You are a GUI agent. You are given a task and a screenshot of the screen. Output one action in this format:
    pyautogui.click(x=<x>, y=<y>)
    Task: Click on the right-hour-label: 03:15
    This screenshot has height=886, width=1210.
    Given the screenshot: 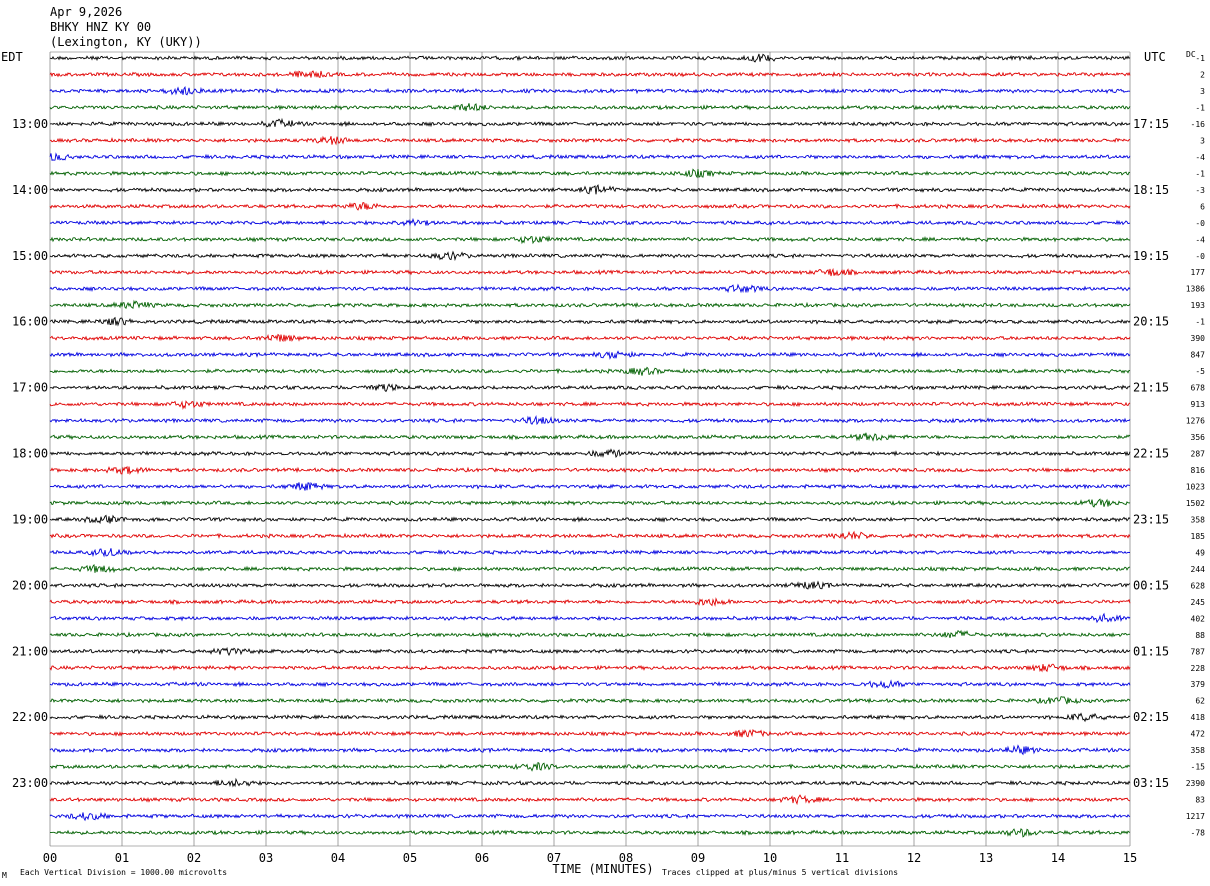 What is the action you would take?
    pyautogui.click(x=1151, y=783)
    